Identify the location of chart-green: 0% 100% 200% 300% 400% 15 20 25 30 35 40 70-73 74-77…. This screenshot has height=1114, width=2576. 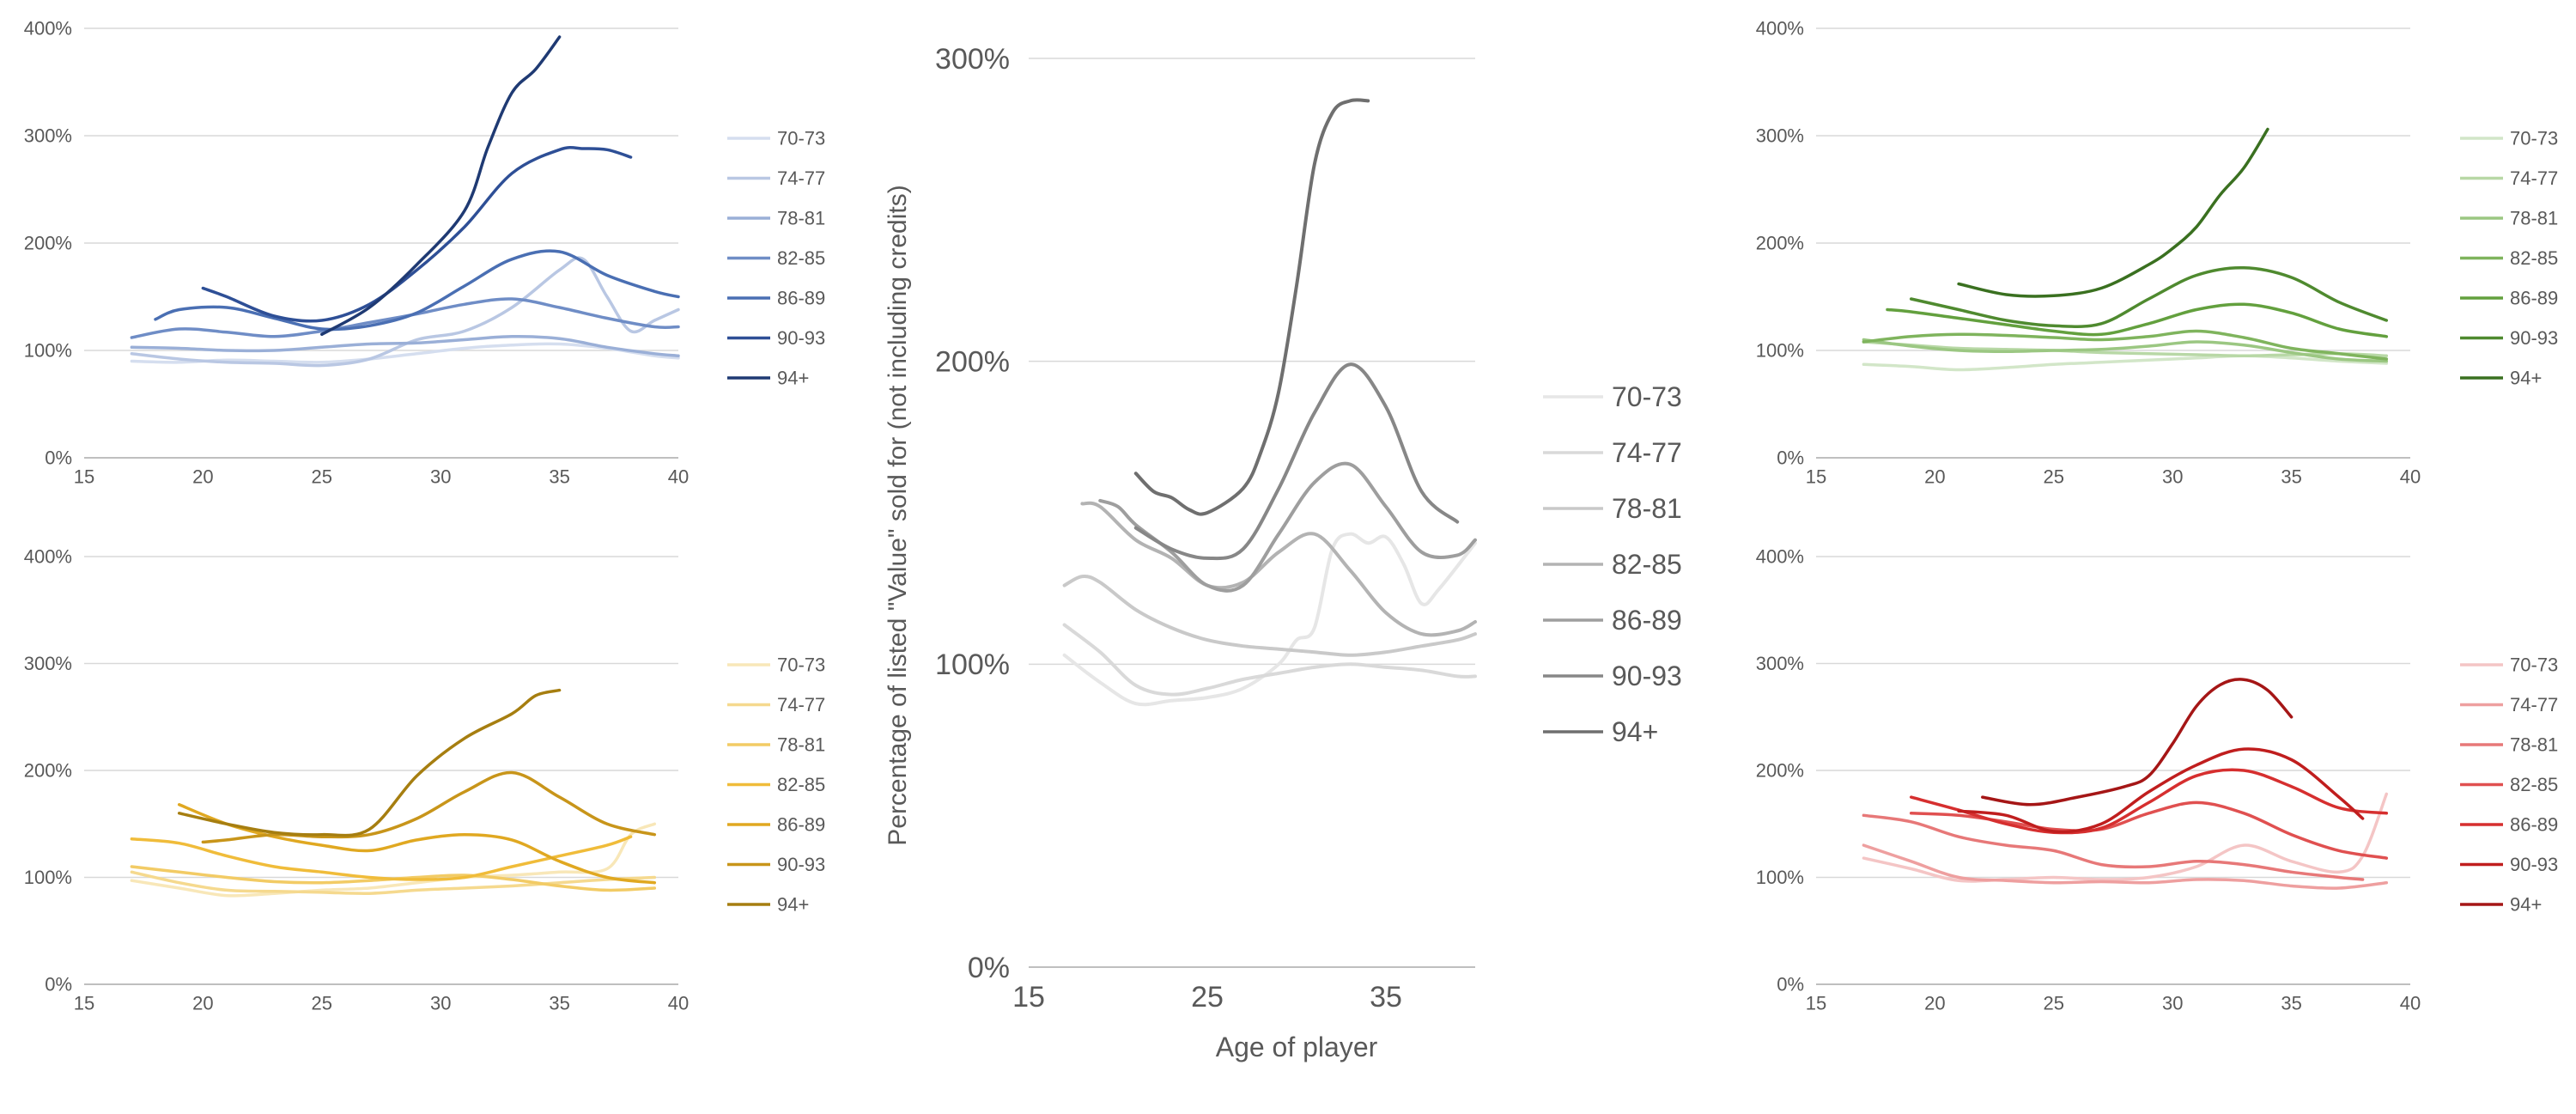
(2157, 253).